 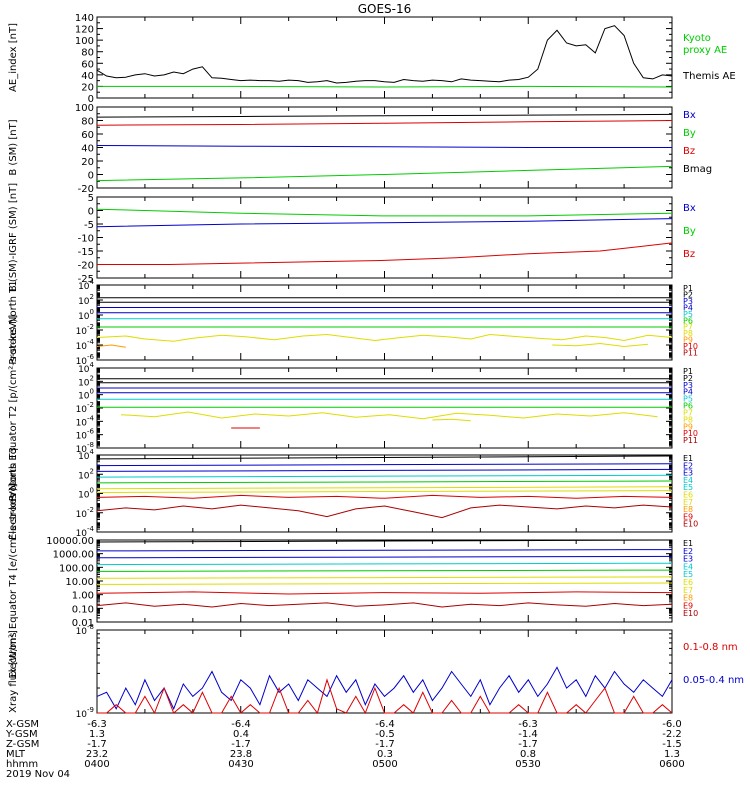 What do you see at coordinates (384, 605) in the screenshot?
I see `series-line-e9` at bounding box center [384, 605].